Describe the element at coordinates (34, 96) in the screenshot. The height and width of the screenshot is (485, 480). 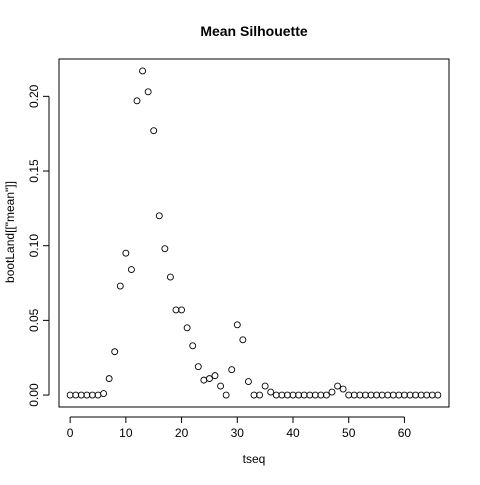
I see `y-tick-label: 0.20` at that location.